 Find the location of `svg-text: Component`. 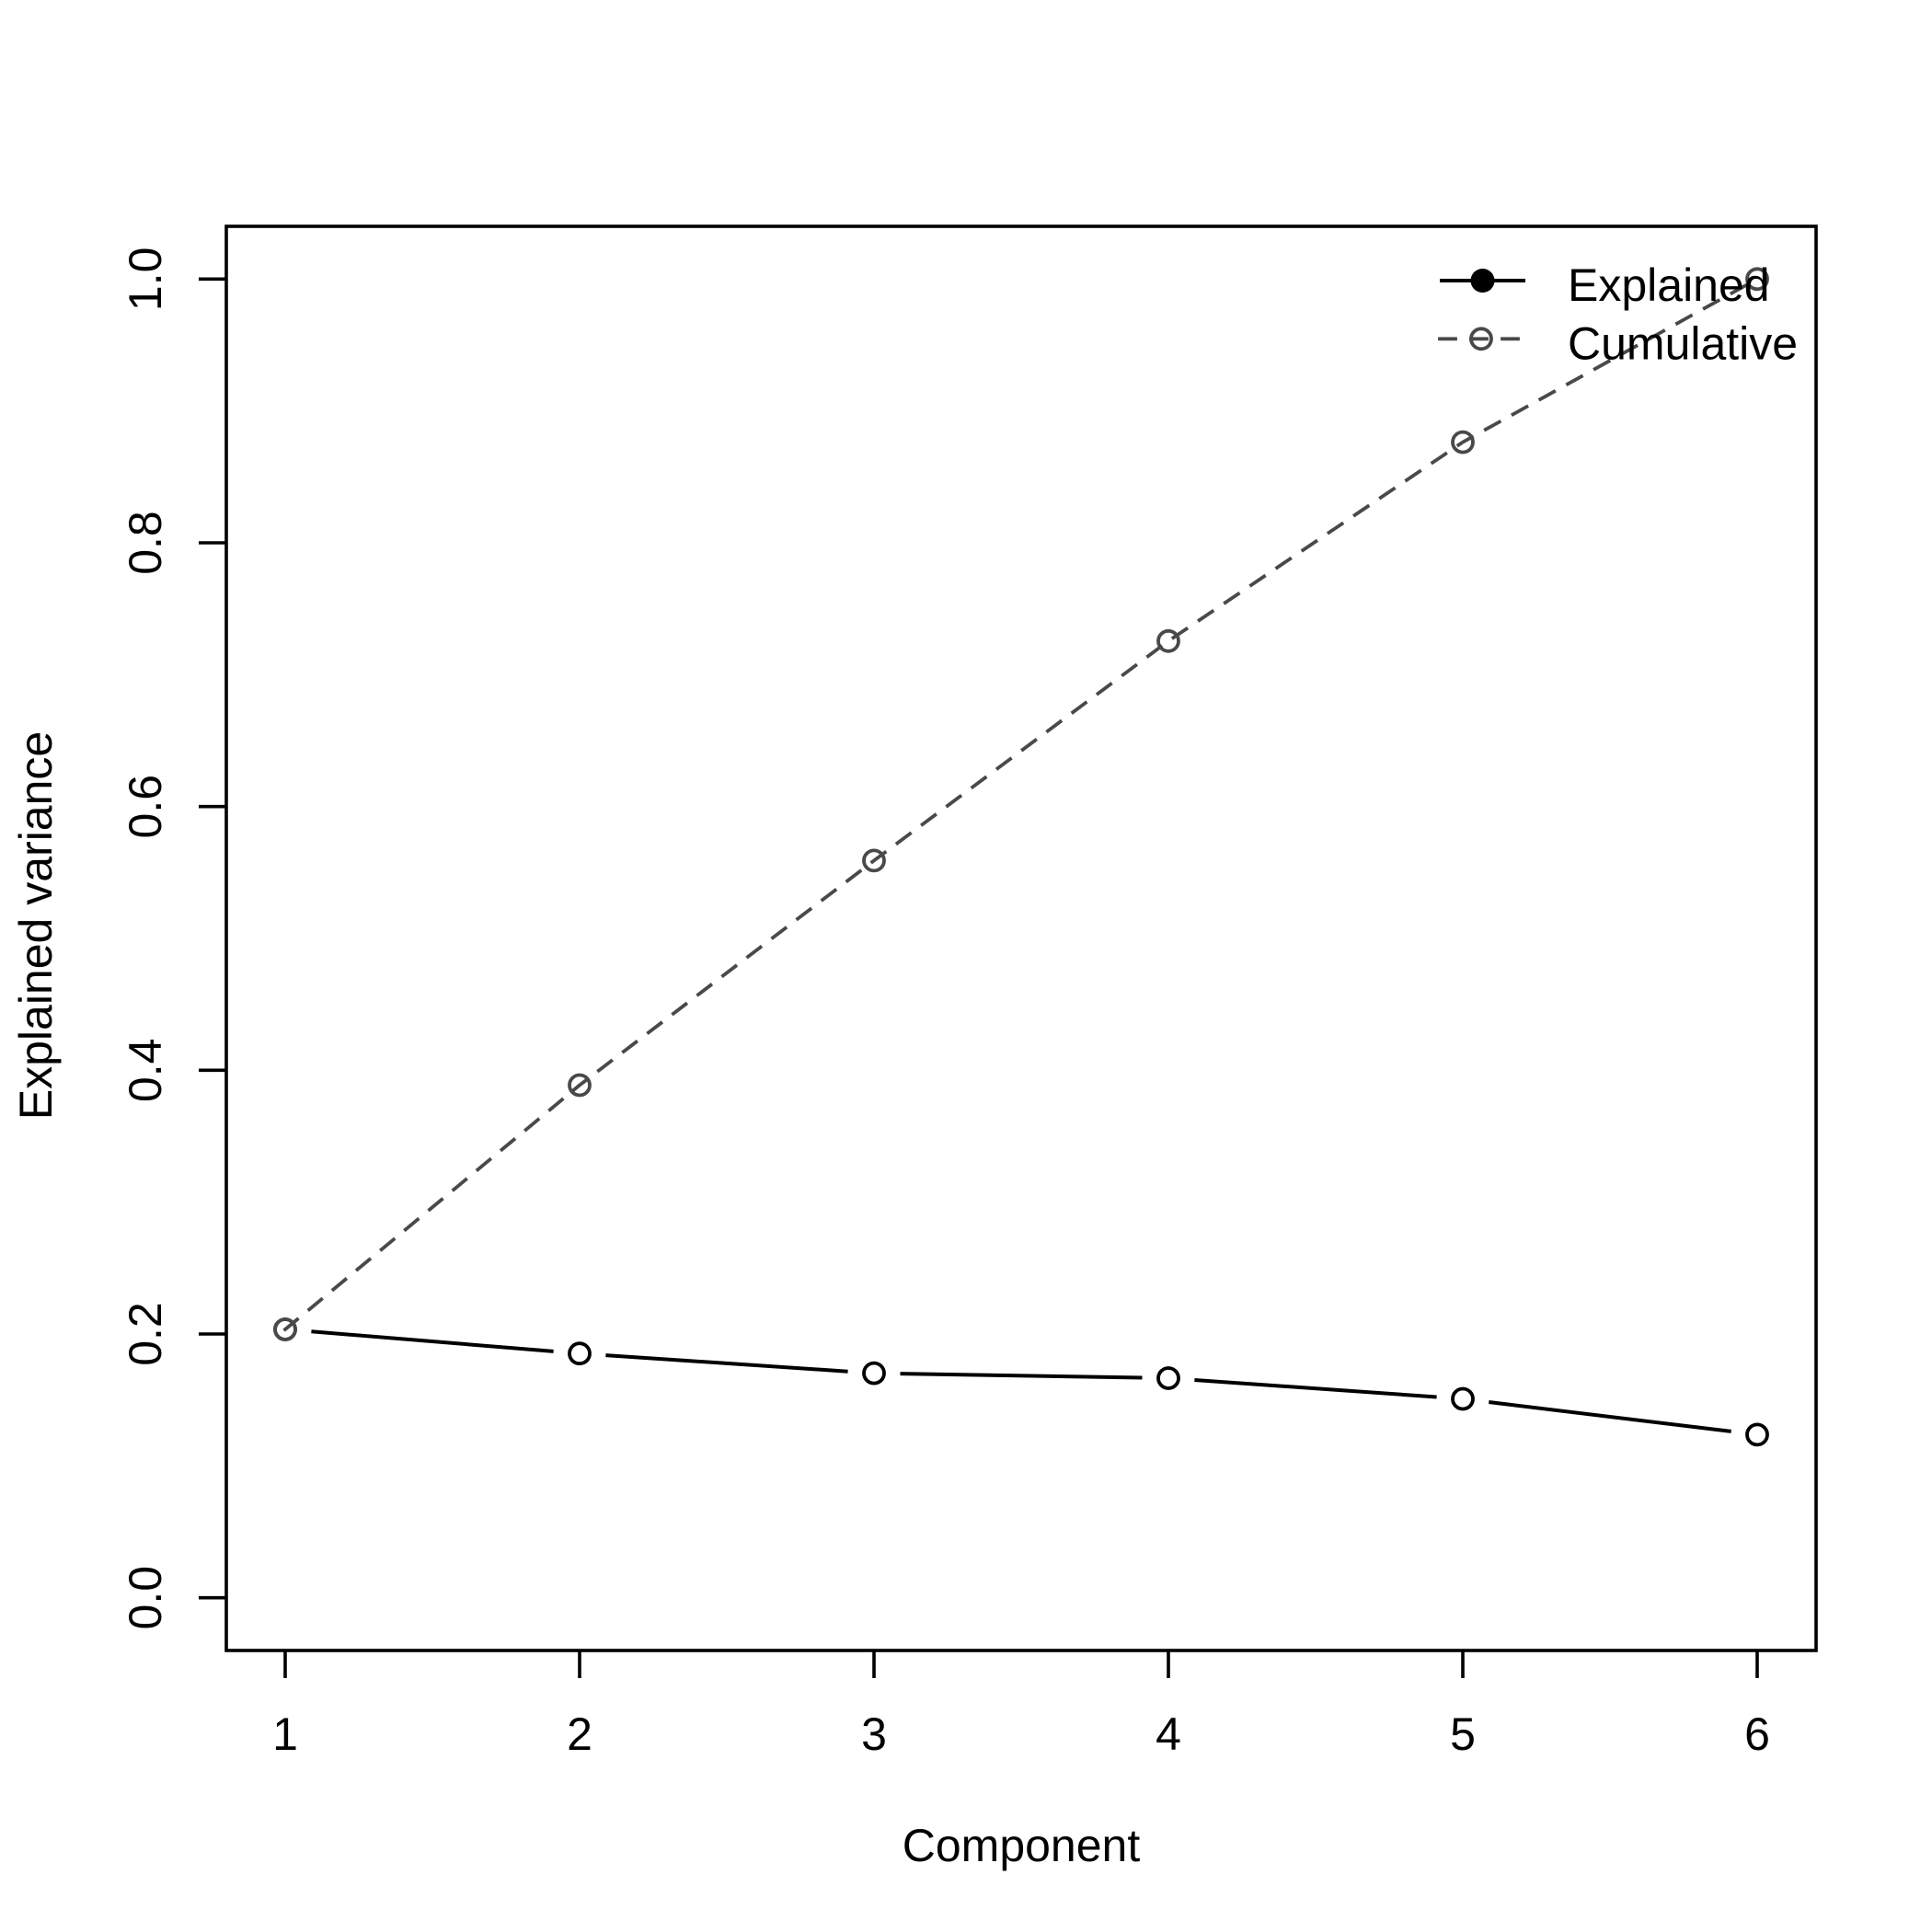

svg-text: Component is located at coordinates (1022, 1845).